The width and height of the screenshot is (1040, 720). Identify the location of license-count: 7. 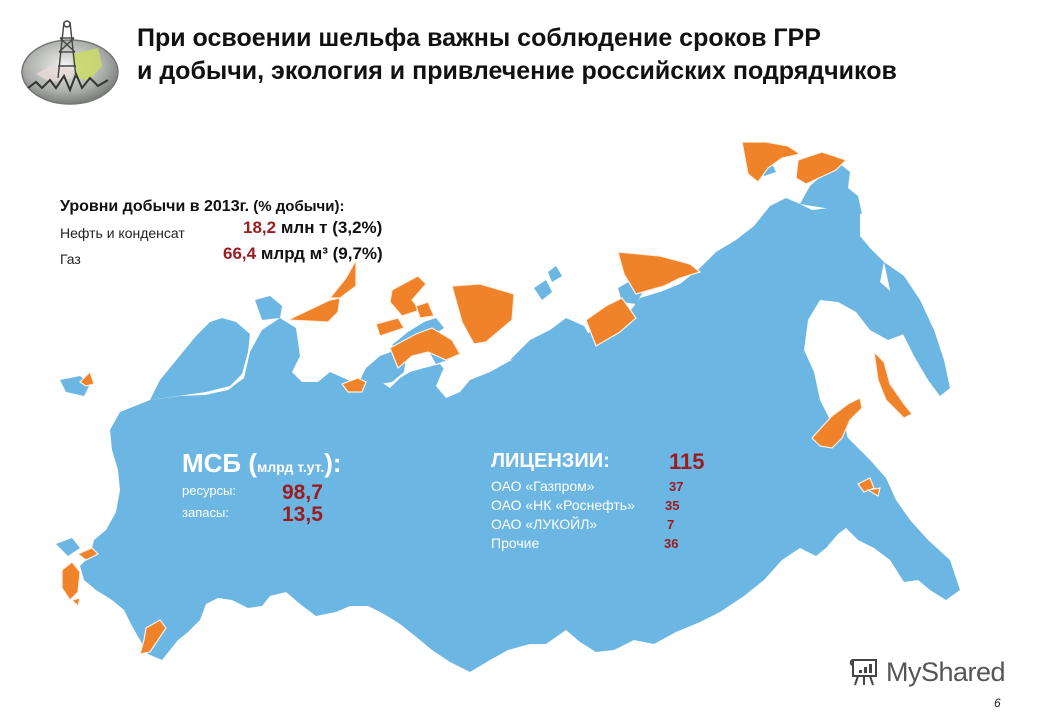
(671, 524).